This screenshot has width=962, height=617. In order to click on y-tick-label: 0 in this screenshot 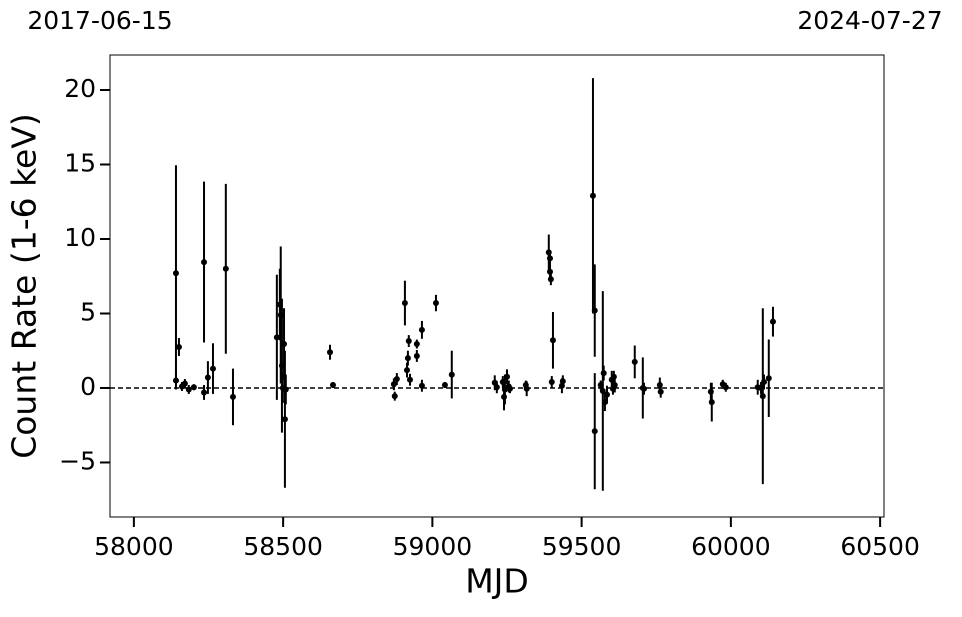, I will do `click(88, 386)`.